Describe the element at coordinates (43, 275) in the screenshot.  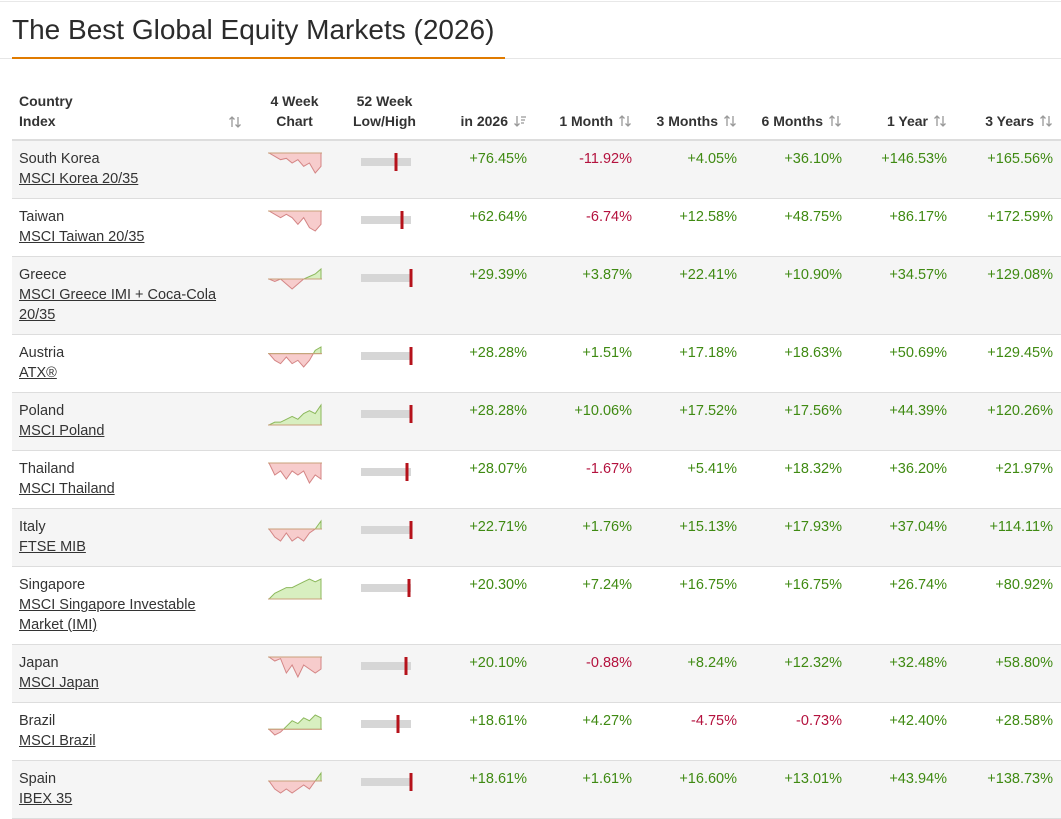
I see `country-name: Greece` at that location.